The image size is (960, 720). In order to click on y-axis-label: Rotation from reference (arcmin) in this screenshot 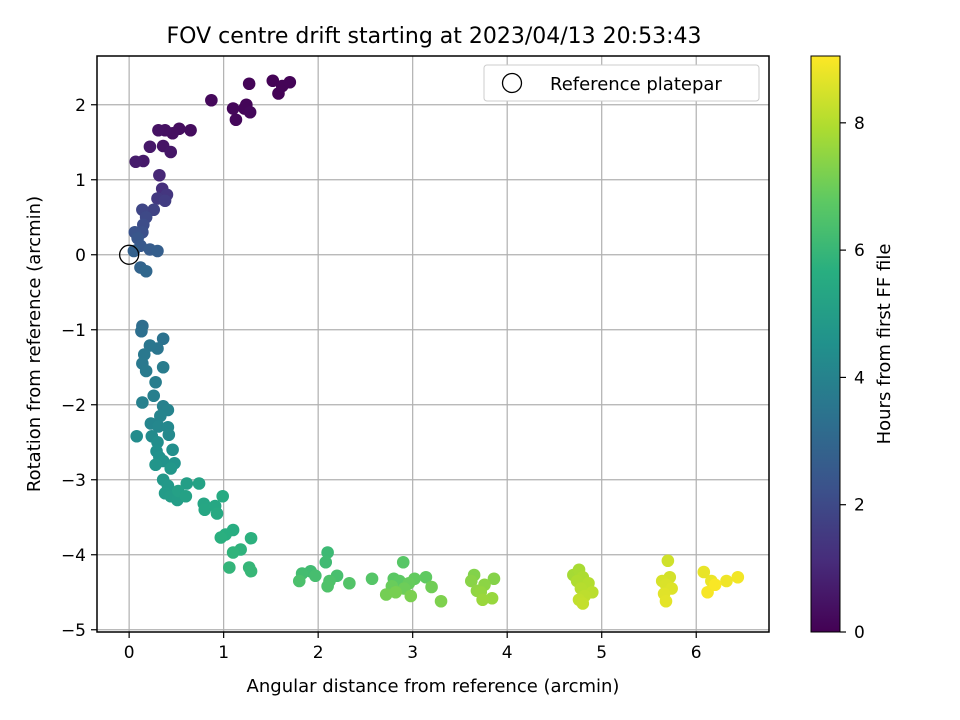, I will do `click(34, 344)`.